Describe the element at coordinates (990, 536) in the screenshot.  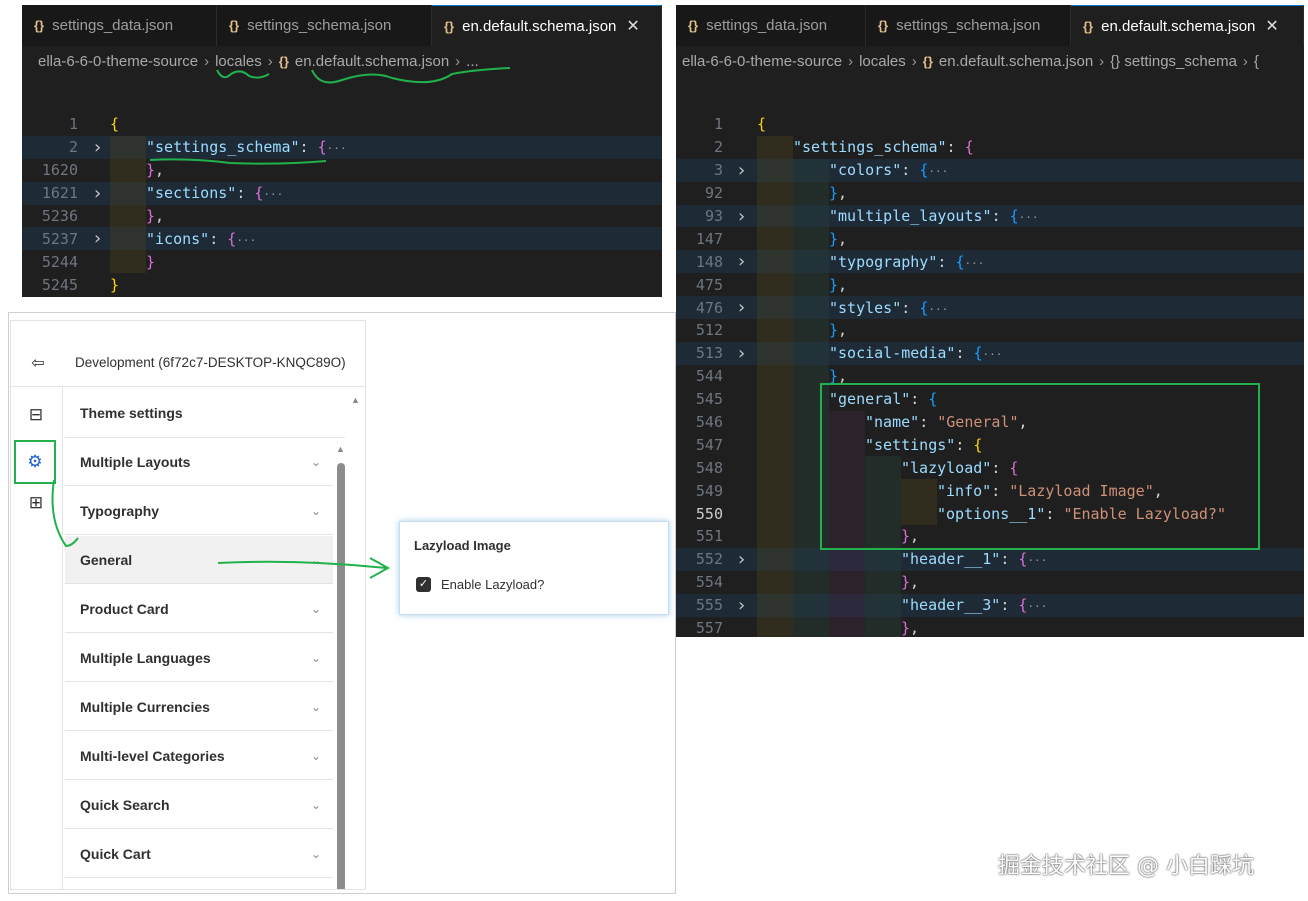
I see `code-line: 551},` at that location.